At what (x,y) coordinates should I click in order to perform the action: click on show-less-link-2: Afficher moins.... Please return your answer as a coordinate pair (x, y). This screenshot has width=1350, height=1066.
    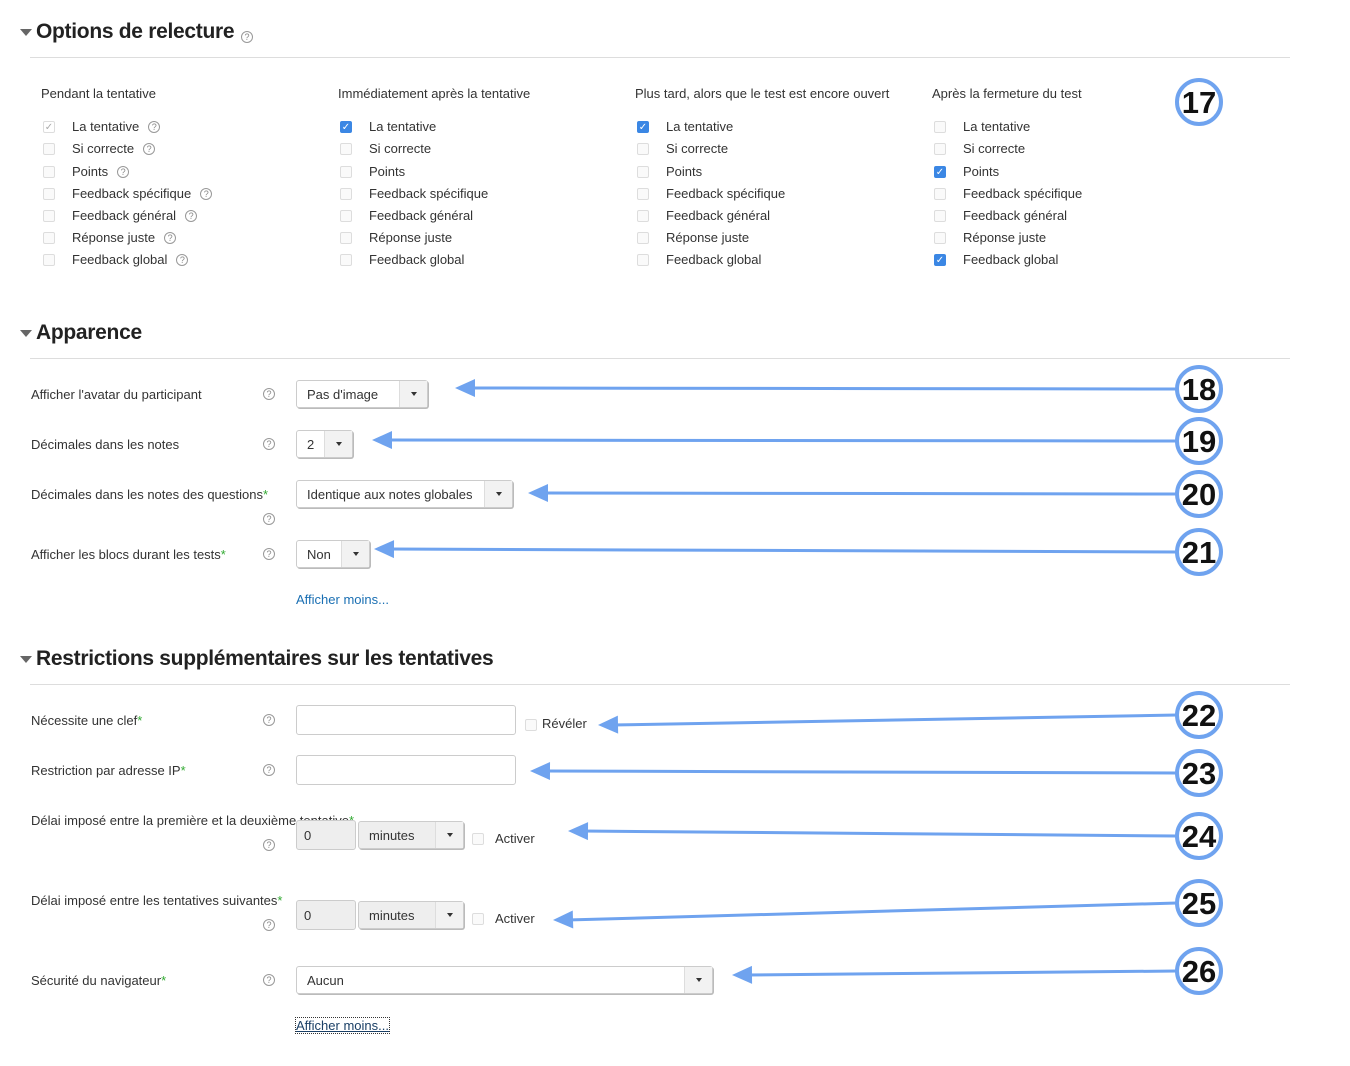
    Looking at the image, I should click on (342, 1025).